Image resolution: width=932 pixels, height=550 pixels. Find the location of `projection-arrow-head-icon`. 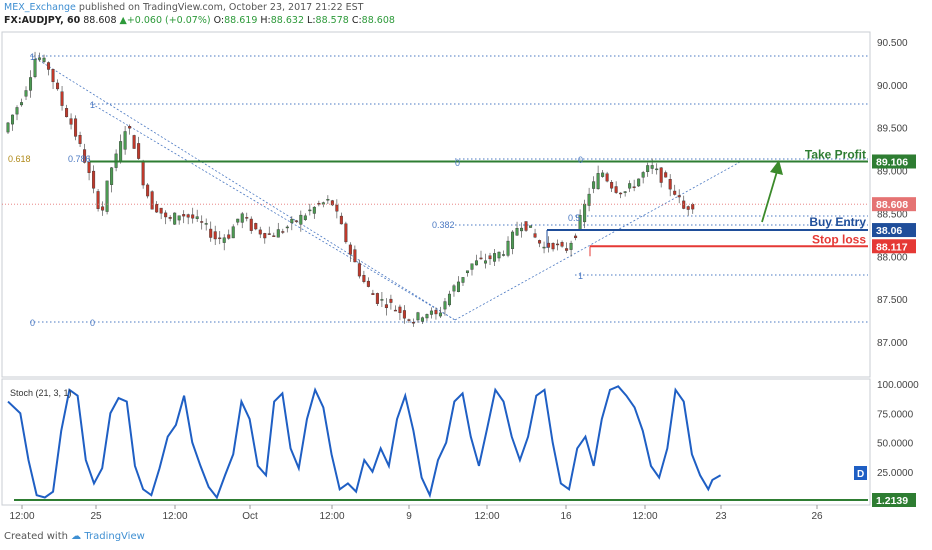

projection-arrow-head-icon is located at coordinates (776, 167).